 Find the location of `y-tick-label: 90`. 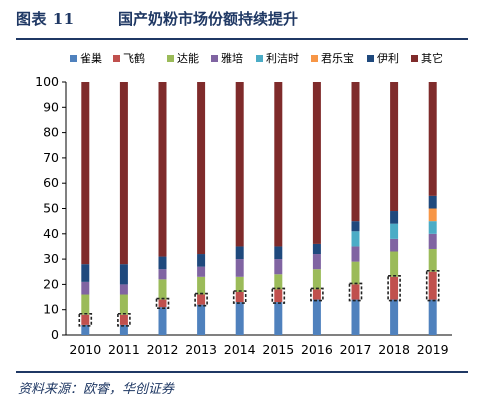

y-tick-label: 90 is located at coordinates (51, 106).